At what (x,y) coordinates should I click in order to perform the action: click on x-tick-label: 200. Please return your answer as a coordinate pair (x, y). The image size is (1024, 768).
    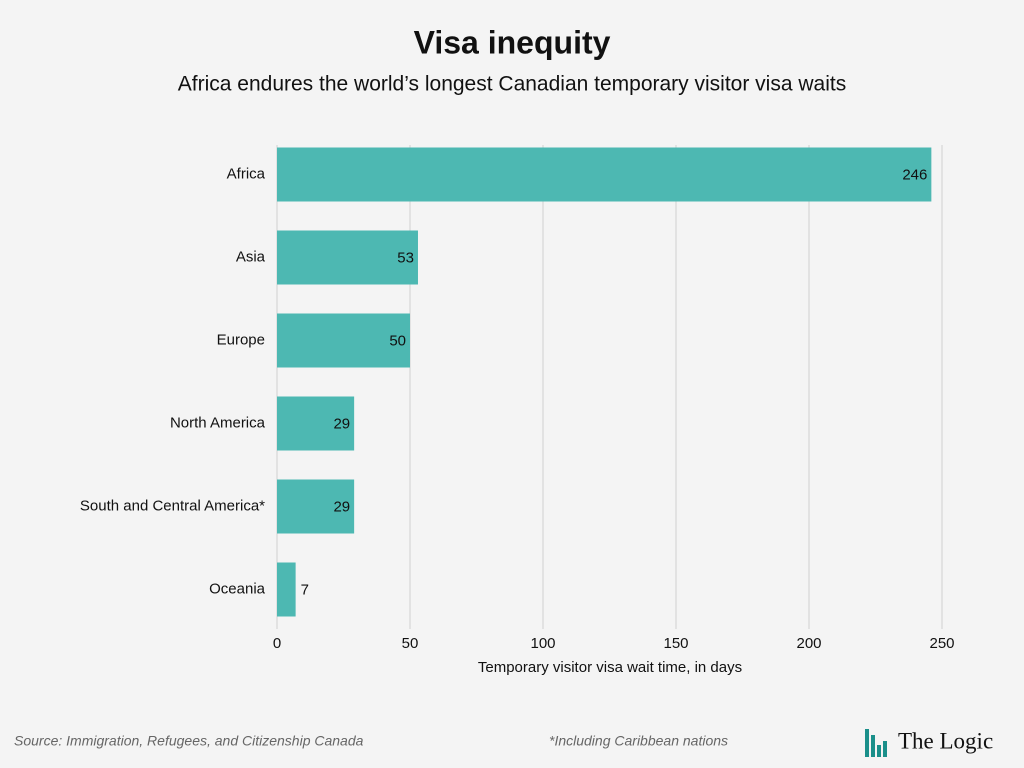
    Looking at the image, I should click on (808, 643).